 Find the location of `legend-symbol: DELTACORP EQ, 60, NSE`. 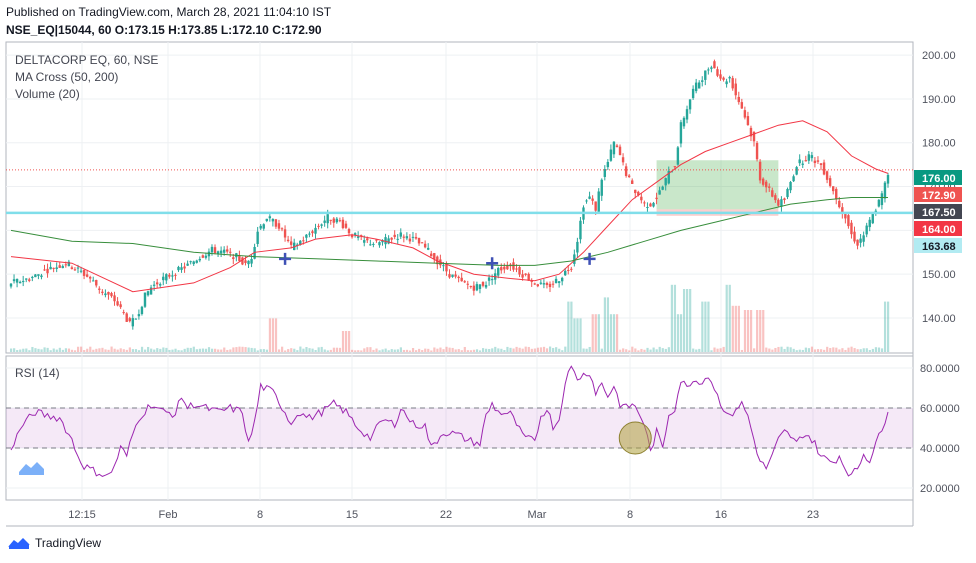

legend-symbol: DELTACORP EQ, 60, NSE is located at coordinates (87, 60).